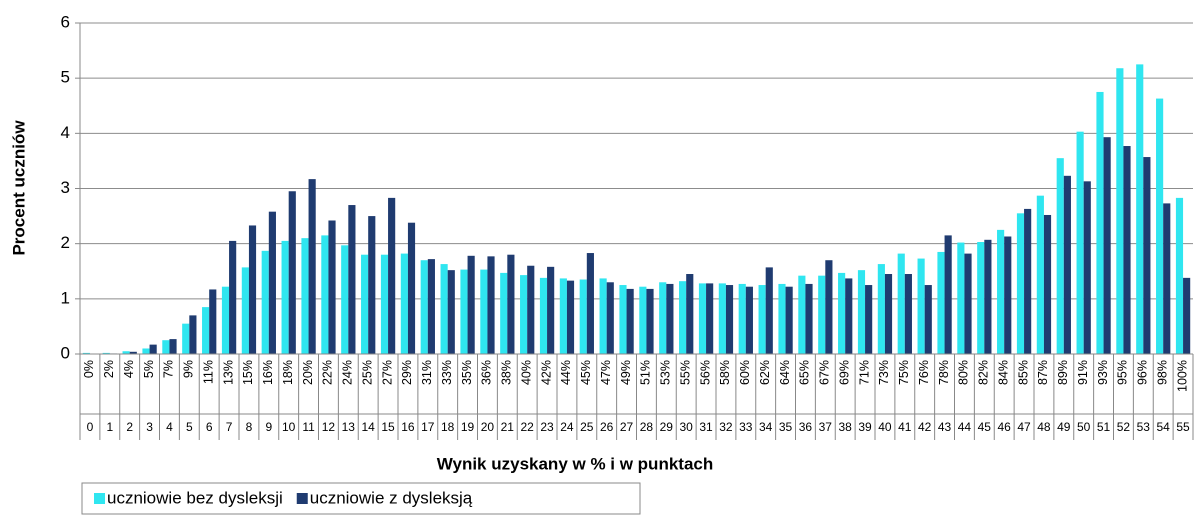 This screenshot has width=1195, height=515. Describe the element at coordinates (508, 427) in the screenshot. I see `x-tick-label-2: 21` at that location.